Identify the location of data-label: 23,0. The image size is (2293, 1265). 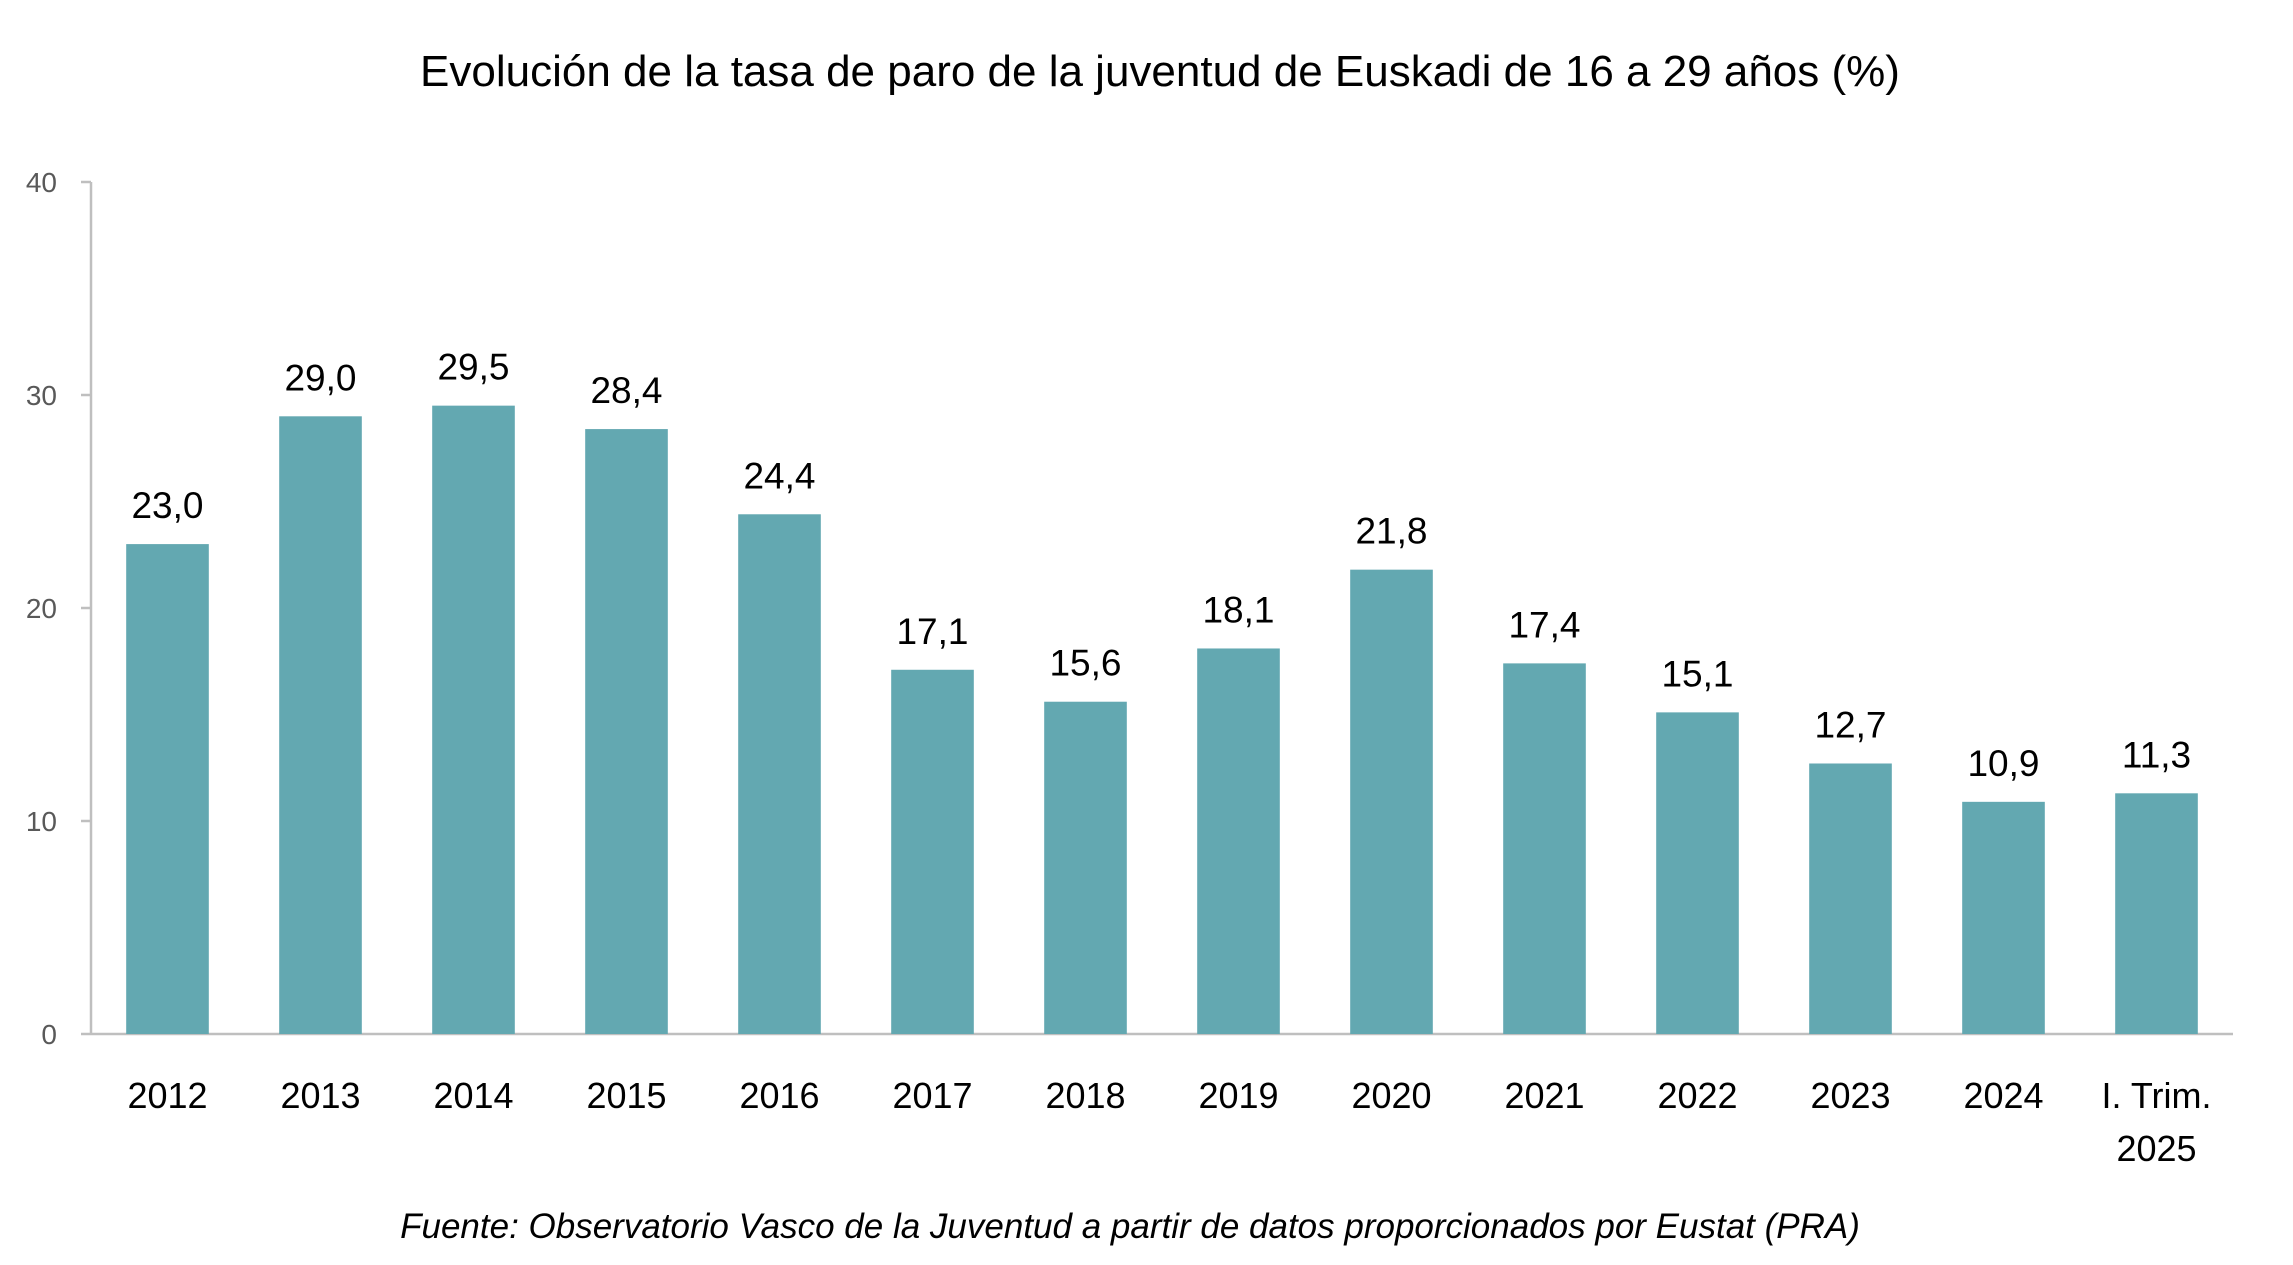
(167, 505).